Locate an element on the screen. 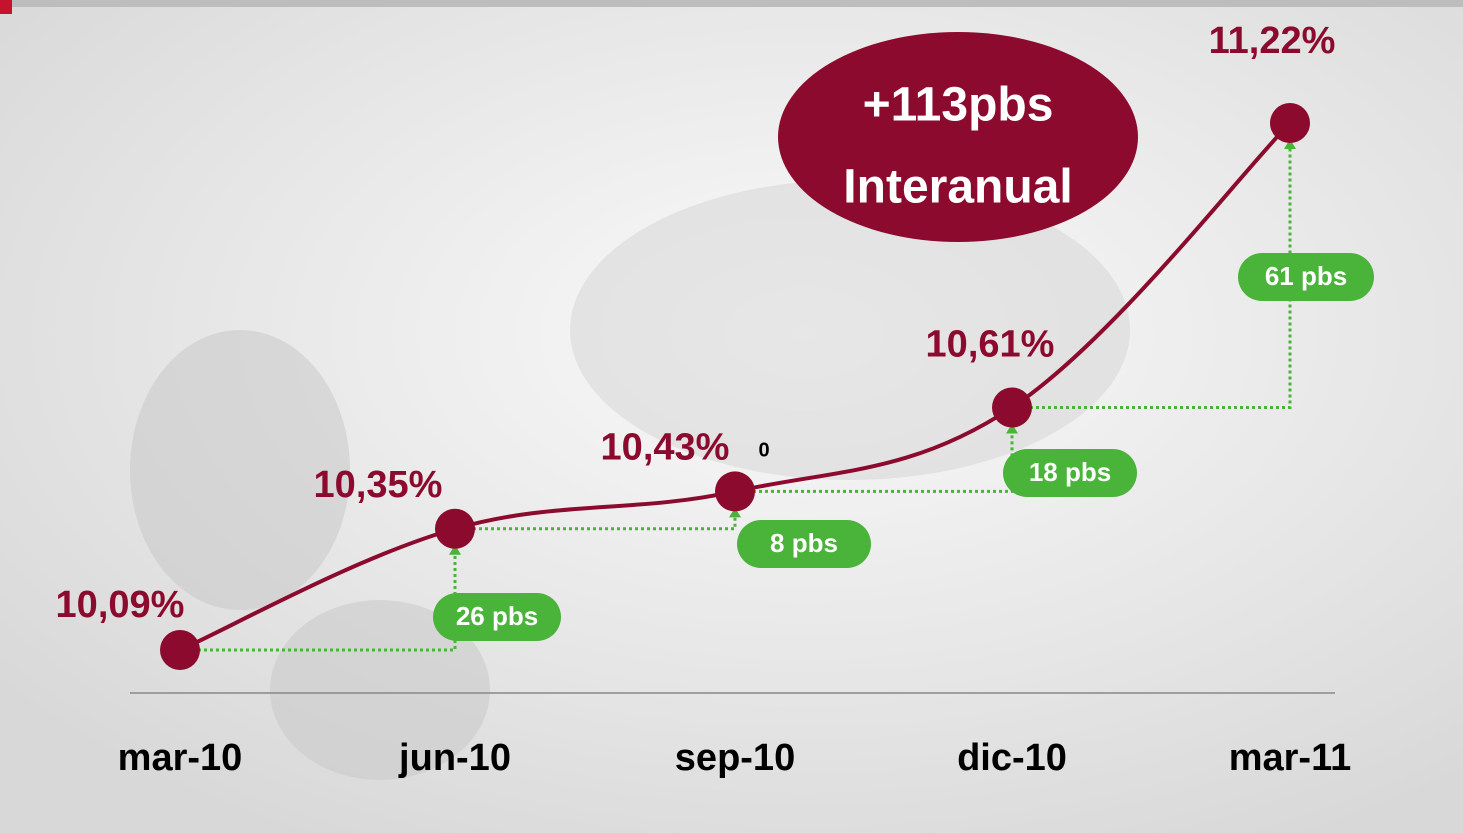  x-tick-label: mar-10 is located at coordinates (180, 758).